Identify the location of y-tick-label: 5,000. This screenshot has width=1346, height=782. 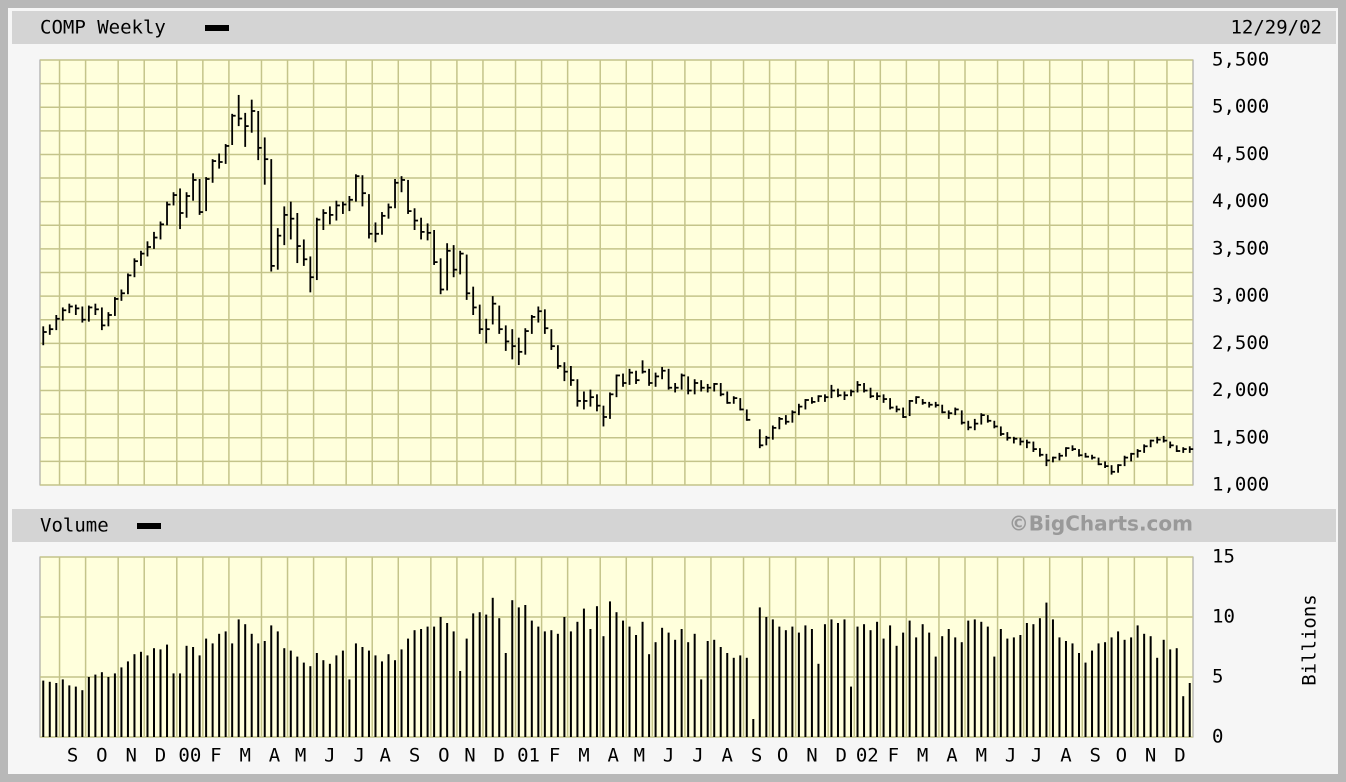
(1240, 107).